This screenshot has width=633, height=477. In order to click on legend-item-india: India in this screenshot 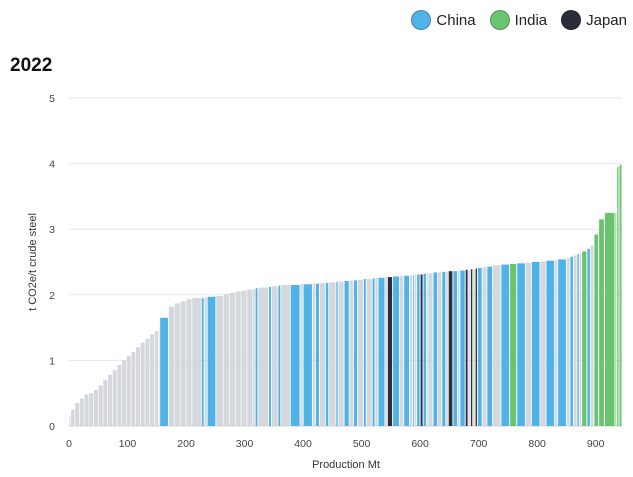, I will do `click(518, 20)`.